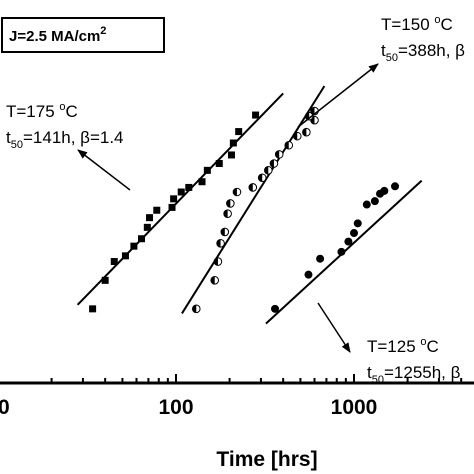 The height and width of the screenshot is (474, 474). What do you see at coordinates (407, 24) in the screenshot?
I see `annotation-text: T=150` at bounding box center [407, 24].